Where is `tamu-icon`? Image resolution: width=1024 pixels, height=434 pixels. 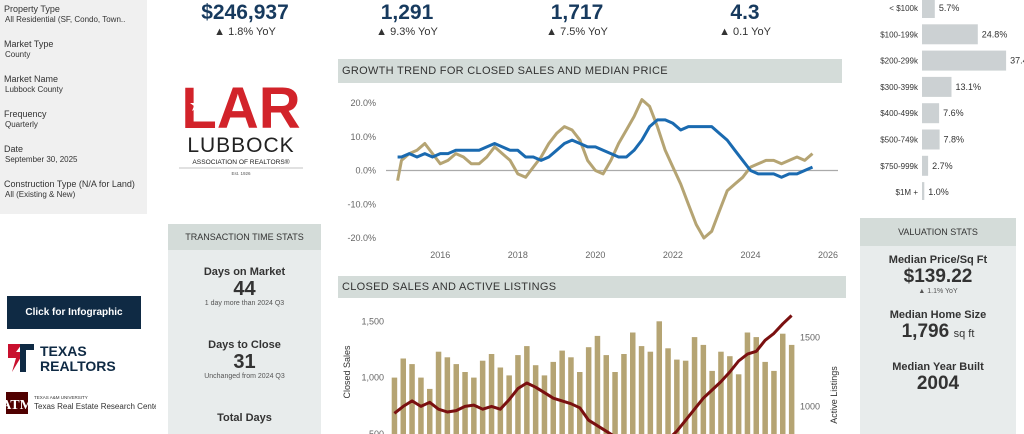
tamu-icon is located at coordinates (17, 403).